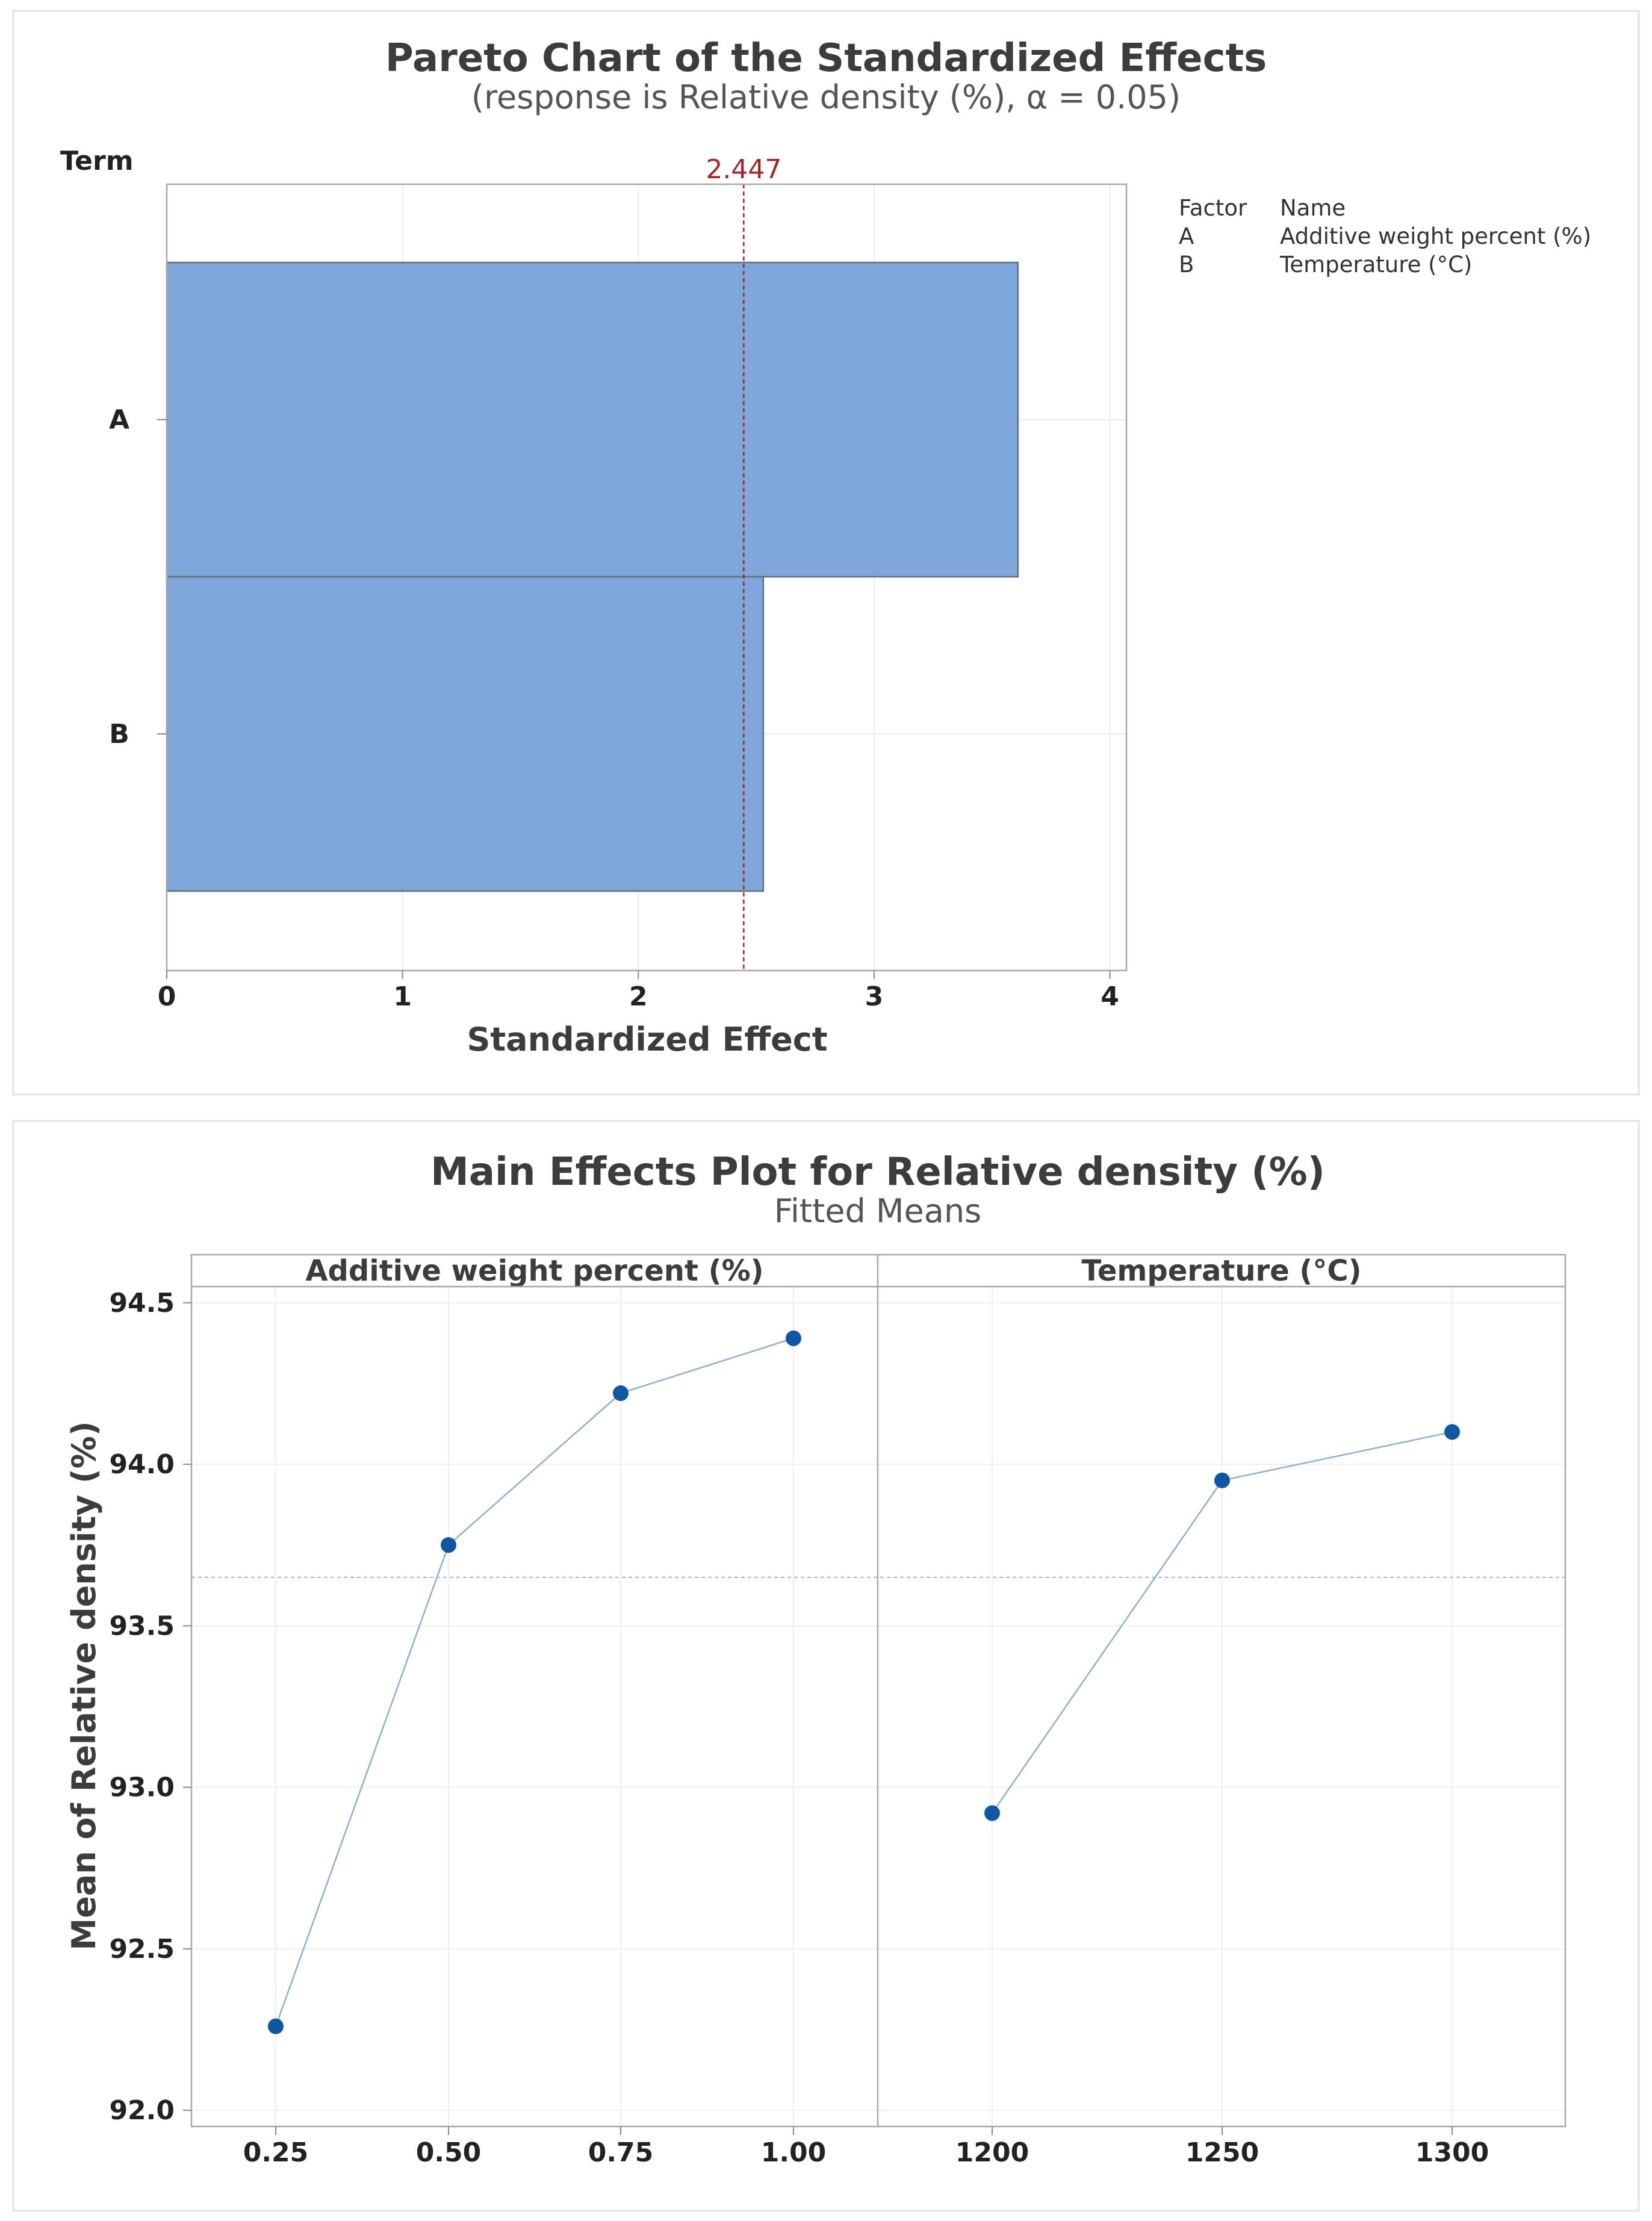  What do you see at coordinates (449, 2152) in the screenshot?
I see `main-effects-x-tick-label: 0.50` at bounding box center [449, 2152].